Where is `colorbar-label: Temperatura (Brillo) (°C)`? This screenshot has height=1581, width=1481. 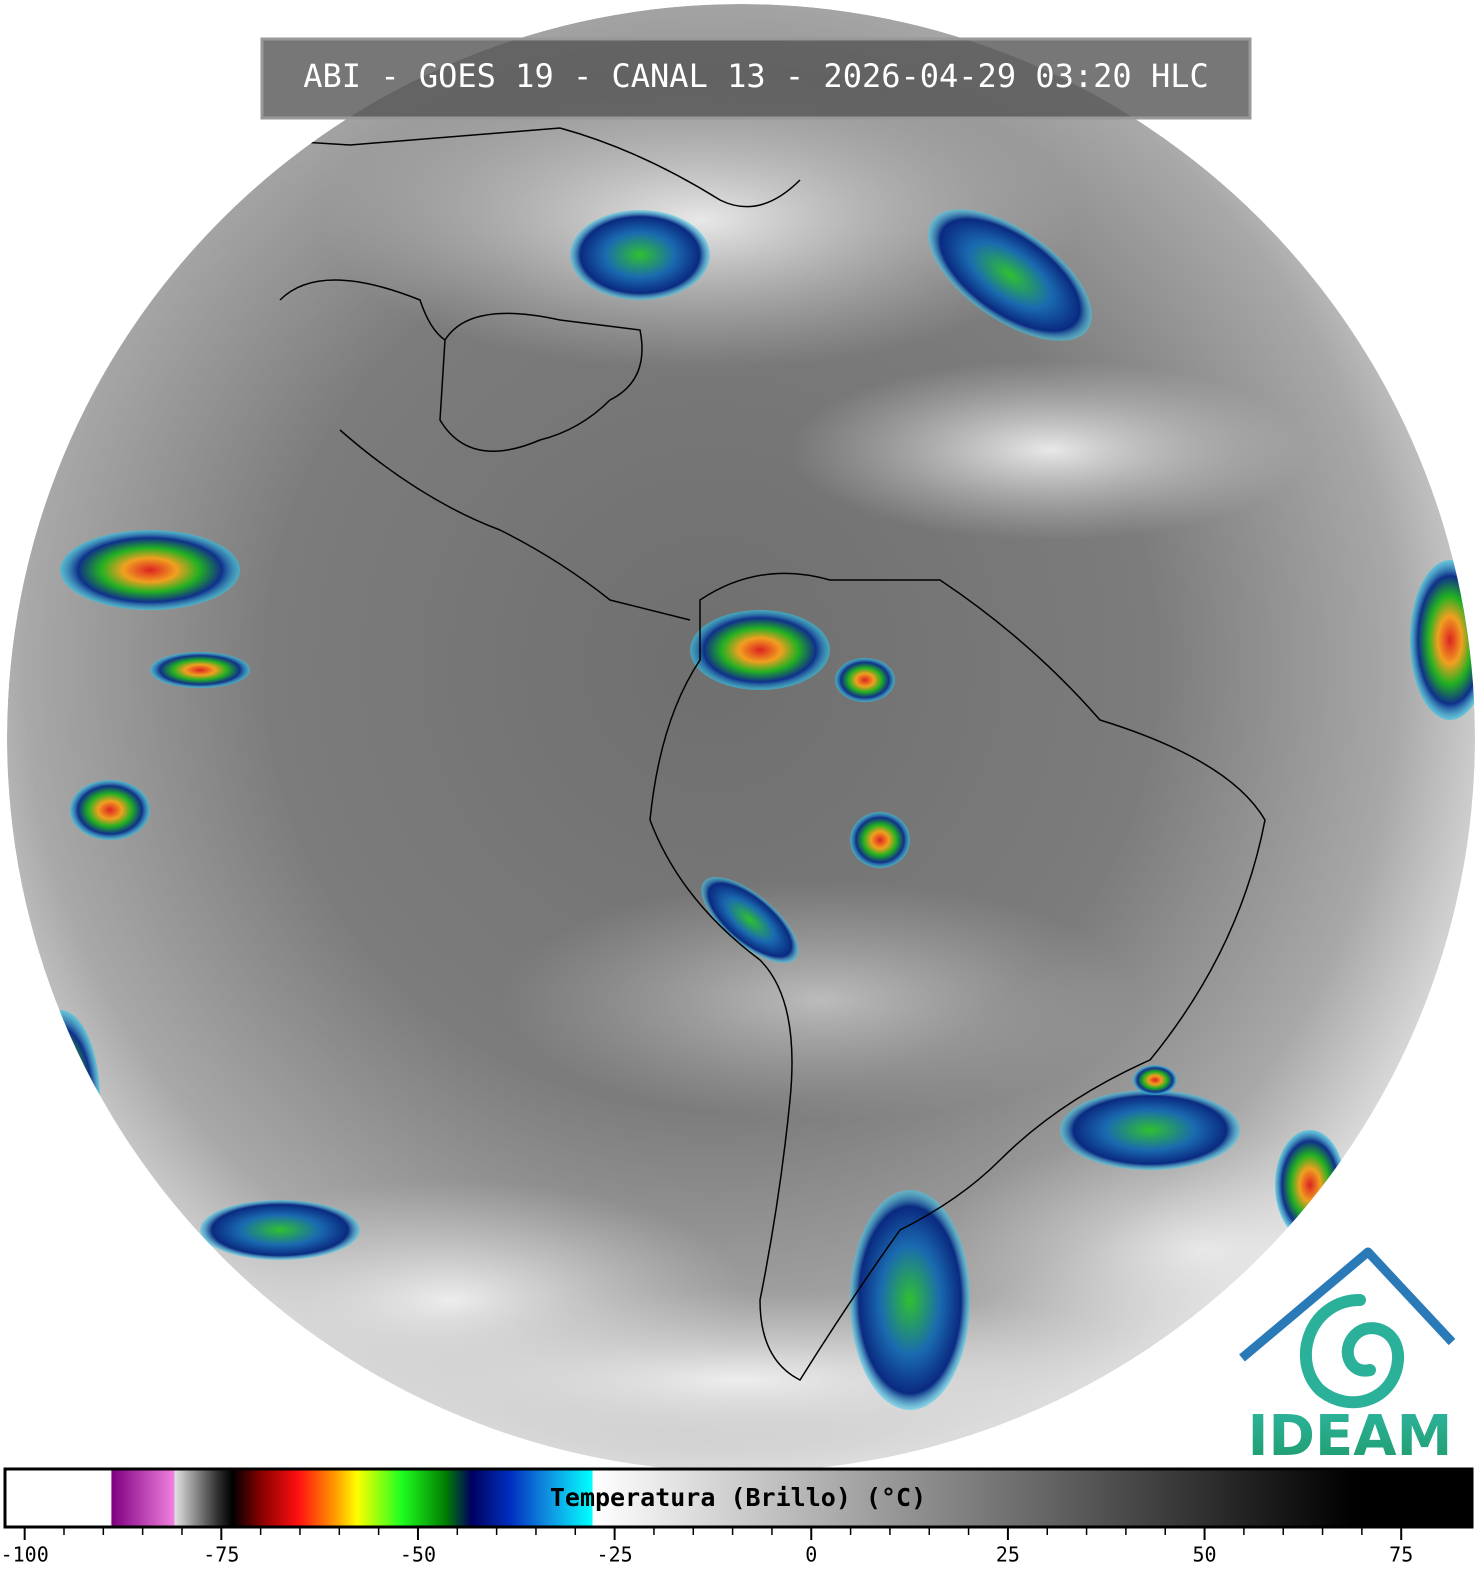
colorbar-label: Temperatura (Brillo) (°C) is located at coordinates (738, 1497).